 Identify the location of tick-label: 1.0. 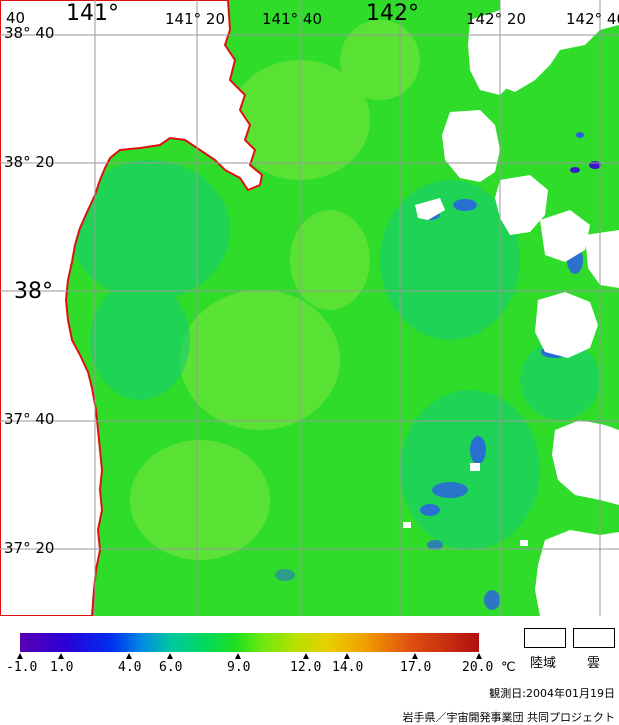
(62, 667).